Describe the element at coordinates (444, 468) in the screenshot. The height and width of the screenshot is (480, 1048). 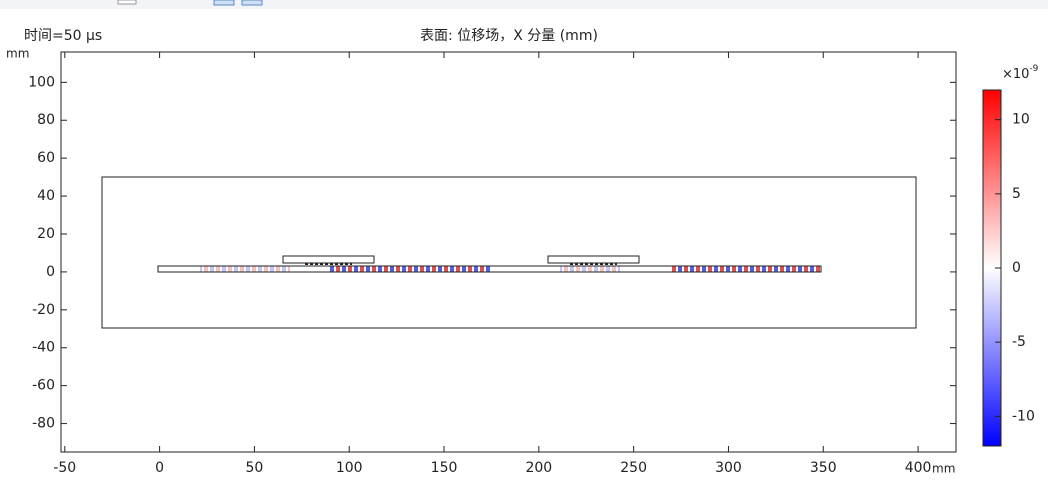
I see `x-tick-label: 150` at that location.